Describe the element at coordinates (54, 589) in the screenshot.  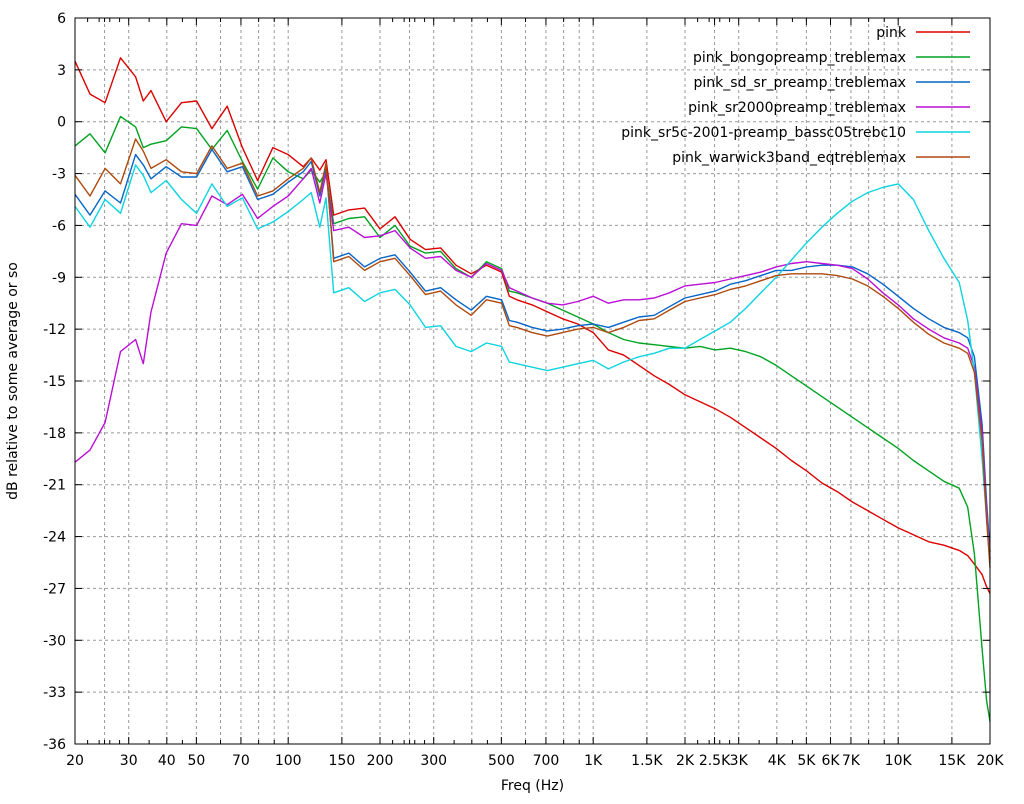
I see `y-tick-label: -27` at that location.